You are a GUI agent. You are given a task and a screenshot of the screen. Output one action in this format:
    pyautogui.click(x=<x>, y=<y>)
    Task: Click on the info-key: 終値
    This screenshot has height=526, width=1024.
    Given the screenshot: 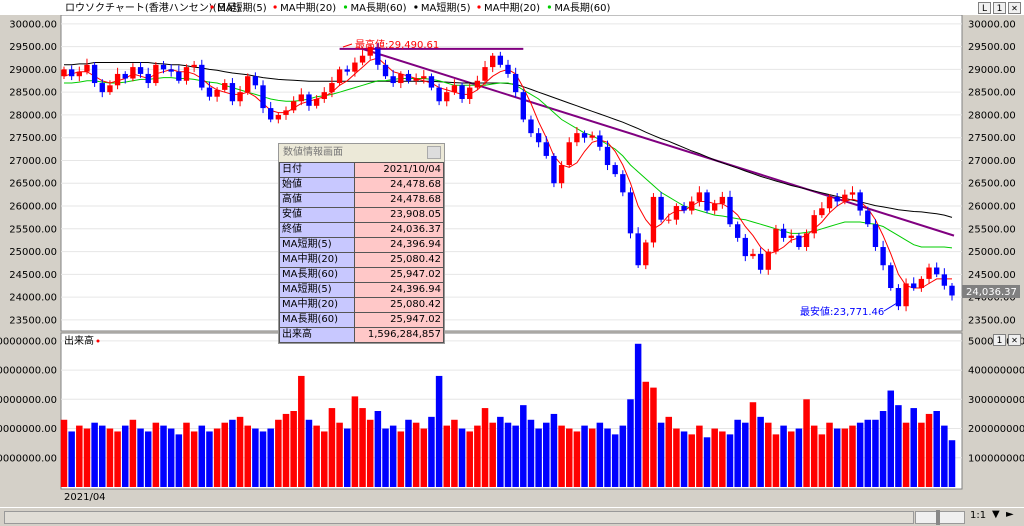 What is the action you would take?
    pyautogui.click(x=317, y=230)
    